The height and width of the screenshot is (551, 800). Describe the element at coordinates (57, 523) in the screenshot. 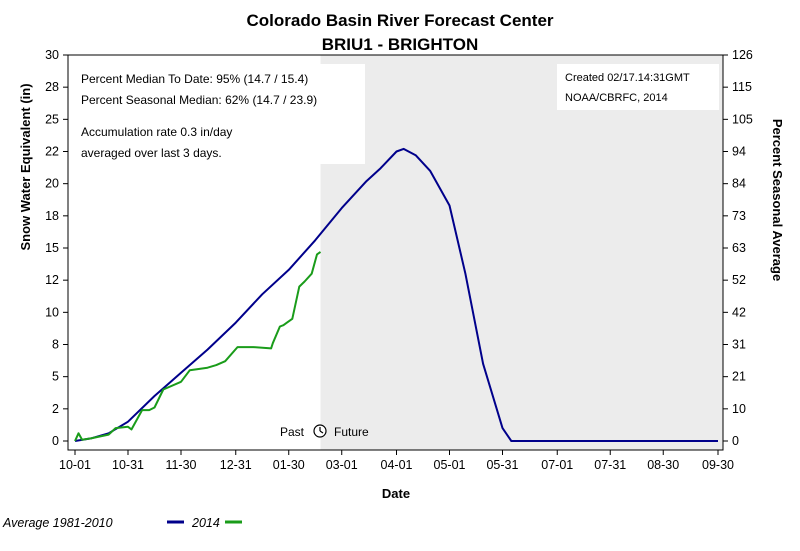

I see `legend-label-average: Average 1981-2010` at that location.